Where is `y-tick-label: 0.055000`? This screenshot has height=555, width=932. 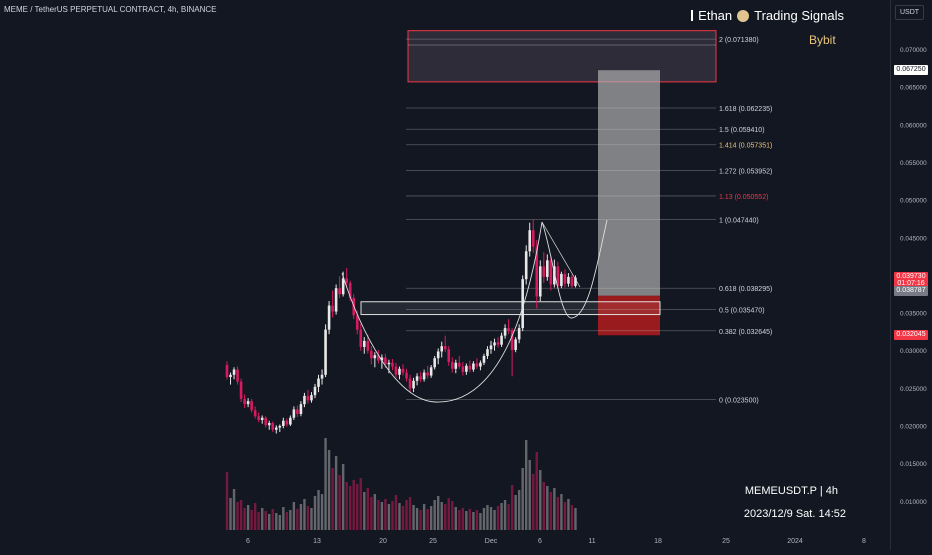 y-tick-label: 0.055000 is located at coordinates (913, 163).